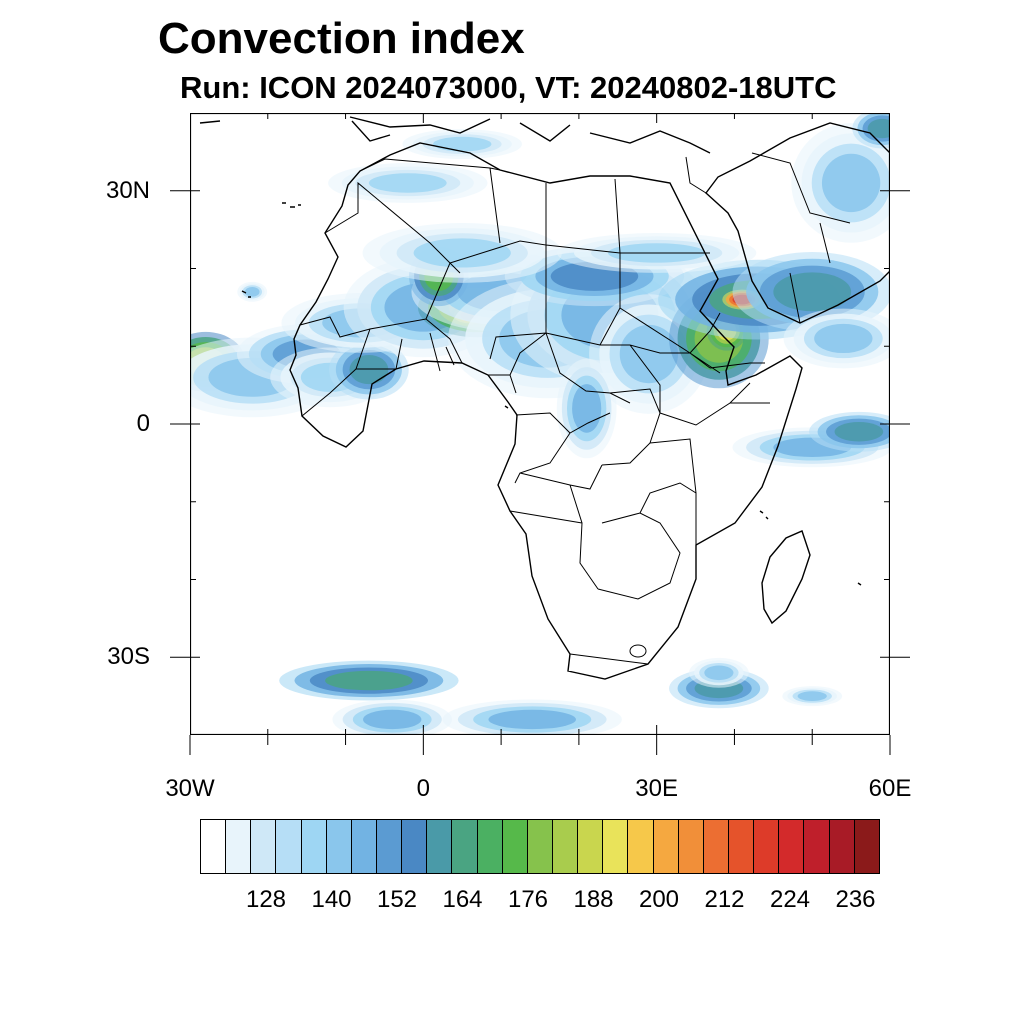  What do you see at coordinates (266, 899) in the screenshot?
I see `colorbar-tick-label: 128` at bounding box center [266, 899].